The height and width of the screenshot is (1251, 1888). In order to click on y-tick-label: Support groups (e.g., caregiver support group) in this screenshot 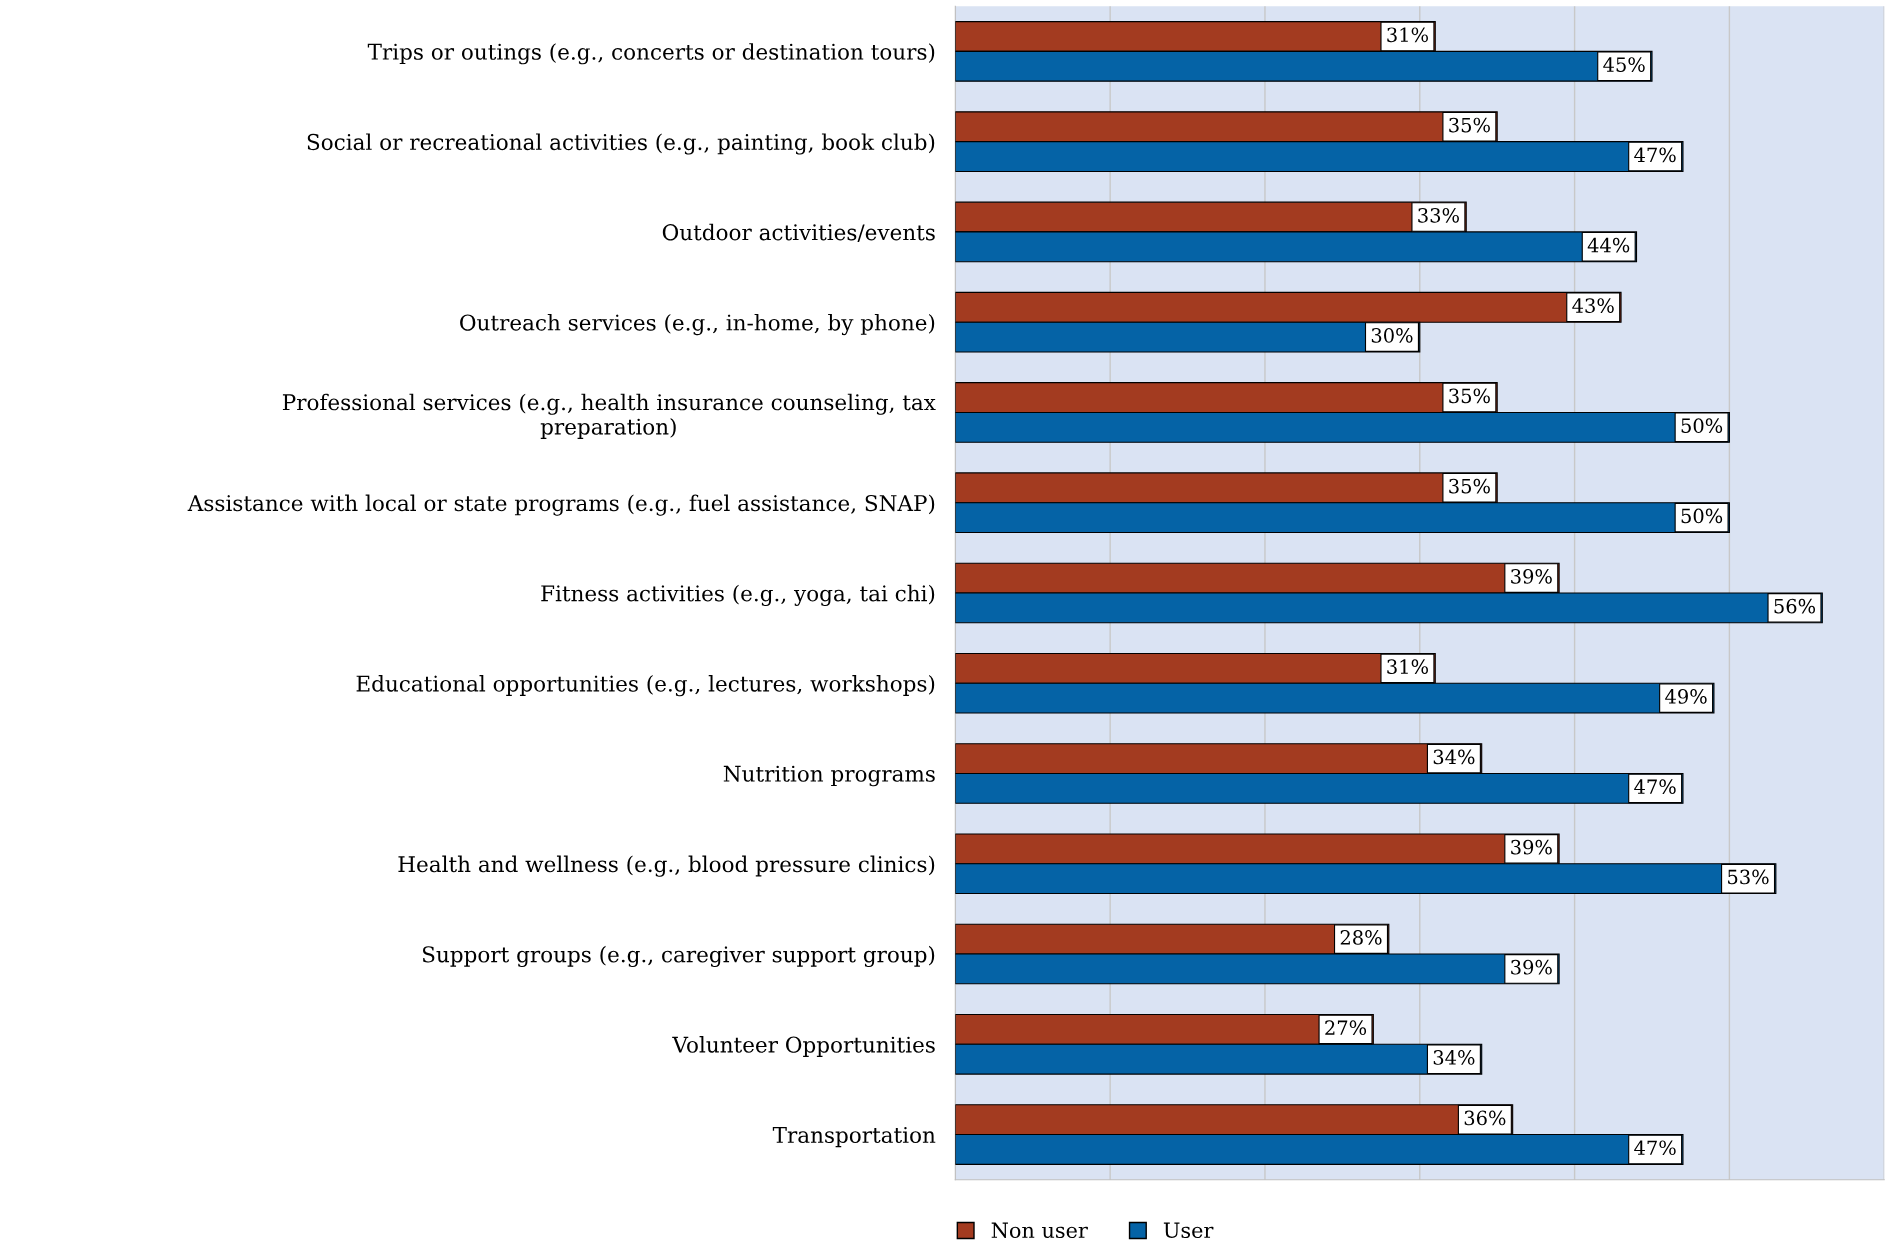, I will do `click(679, 956)`.